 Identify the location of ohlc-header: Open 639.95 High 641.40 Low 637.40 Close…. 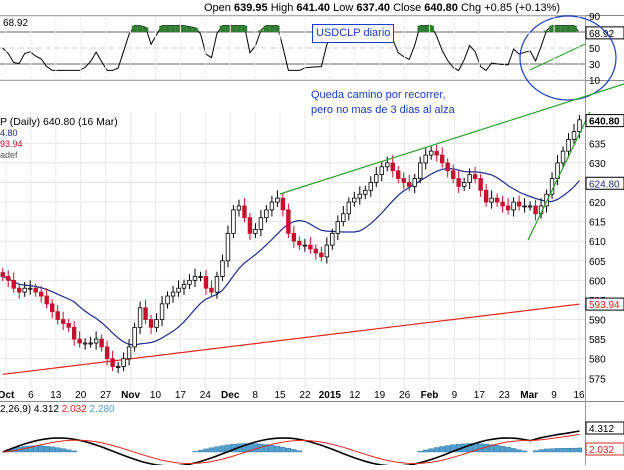
(382, 8).